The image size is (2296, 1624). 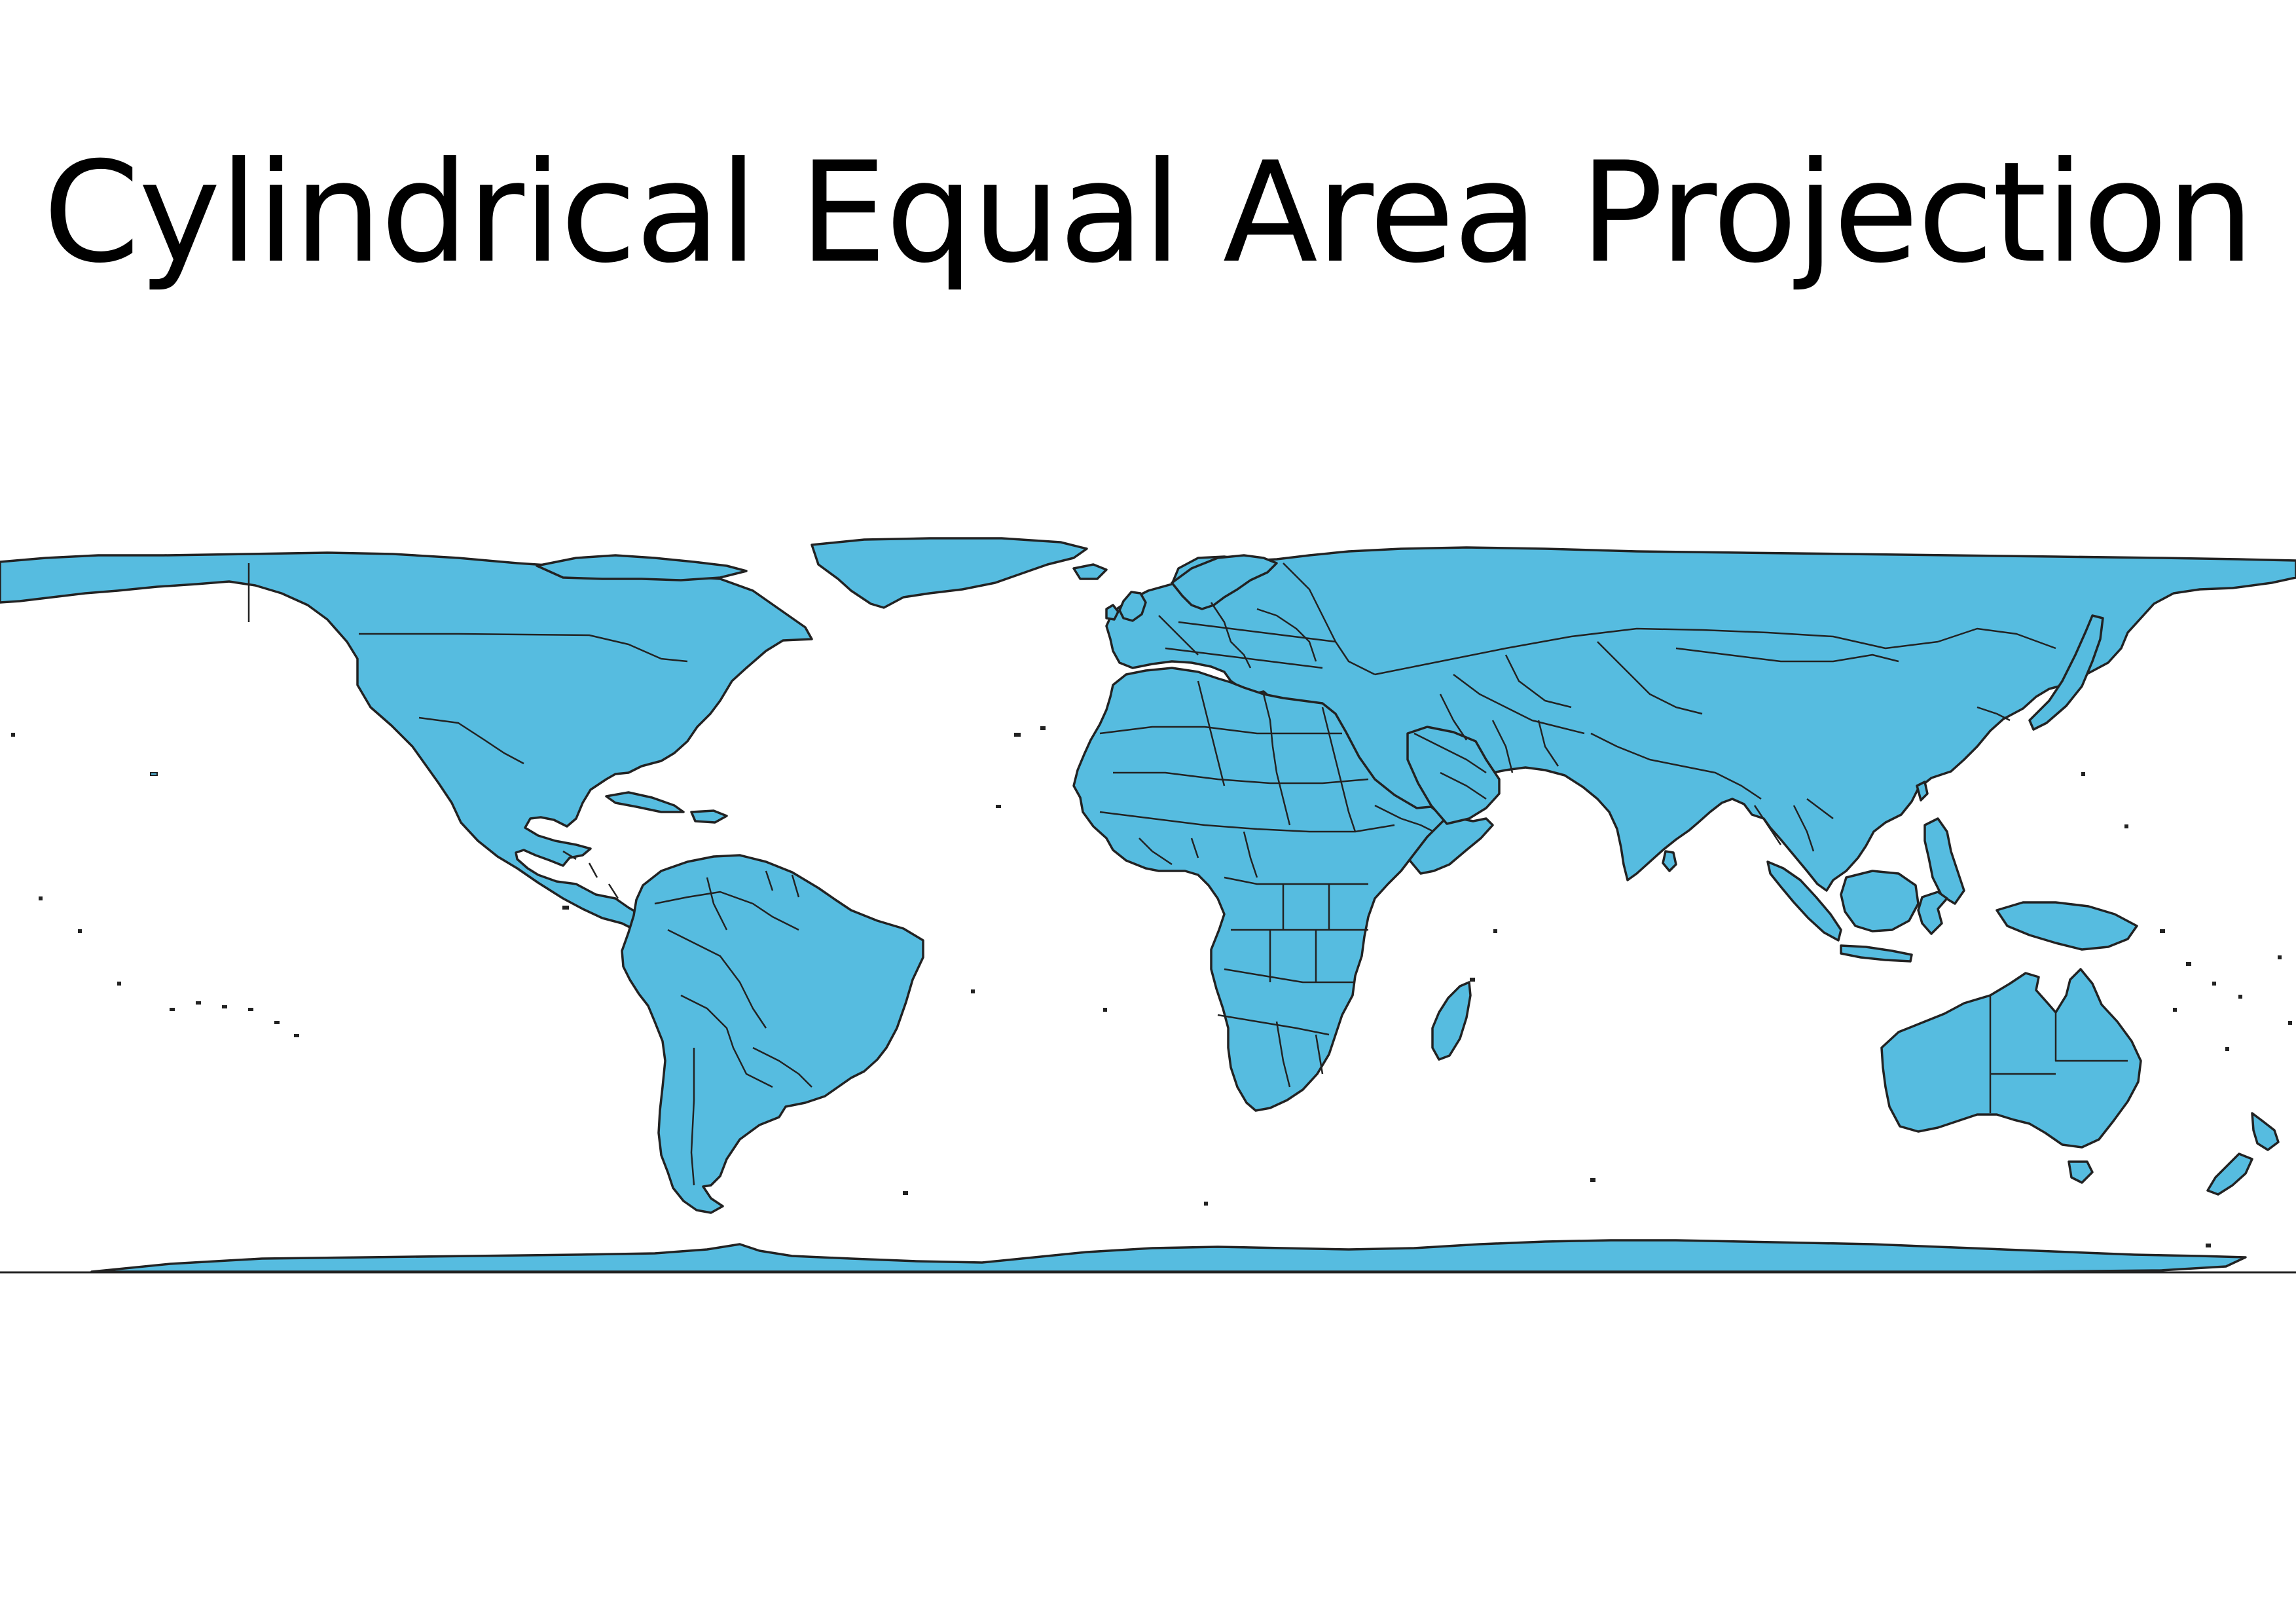 What do you see at coordinates (590, 874) in the screenshot?
I see `border-central-america` at bounding box center [590, 874].